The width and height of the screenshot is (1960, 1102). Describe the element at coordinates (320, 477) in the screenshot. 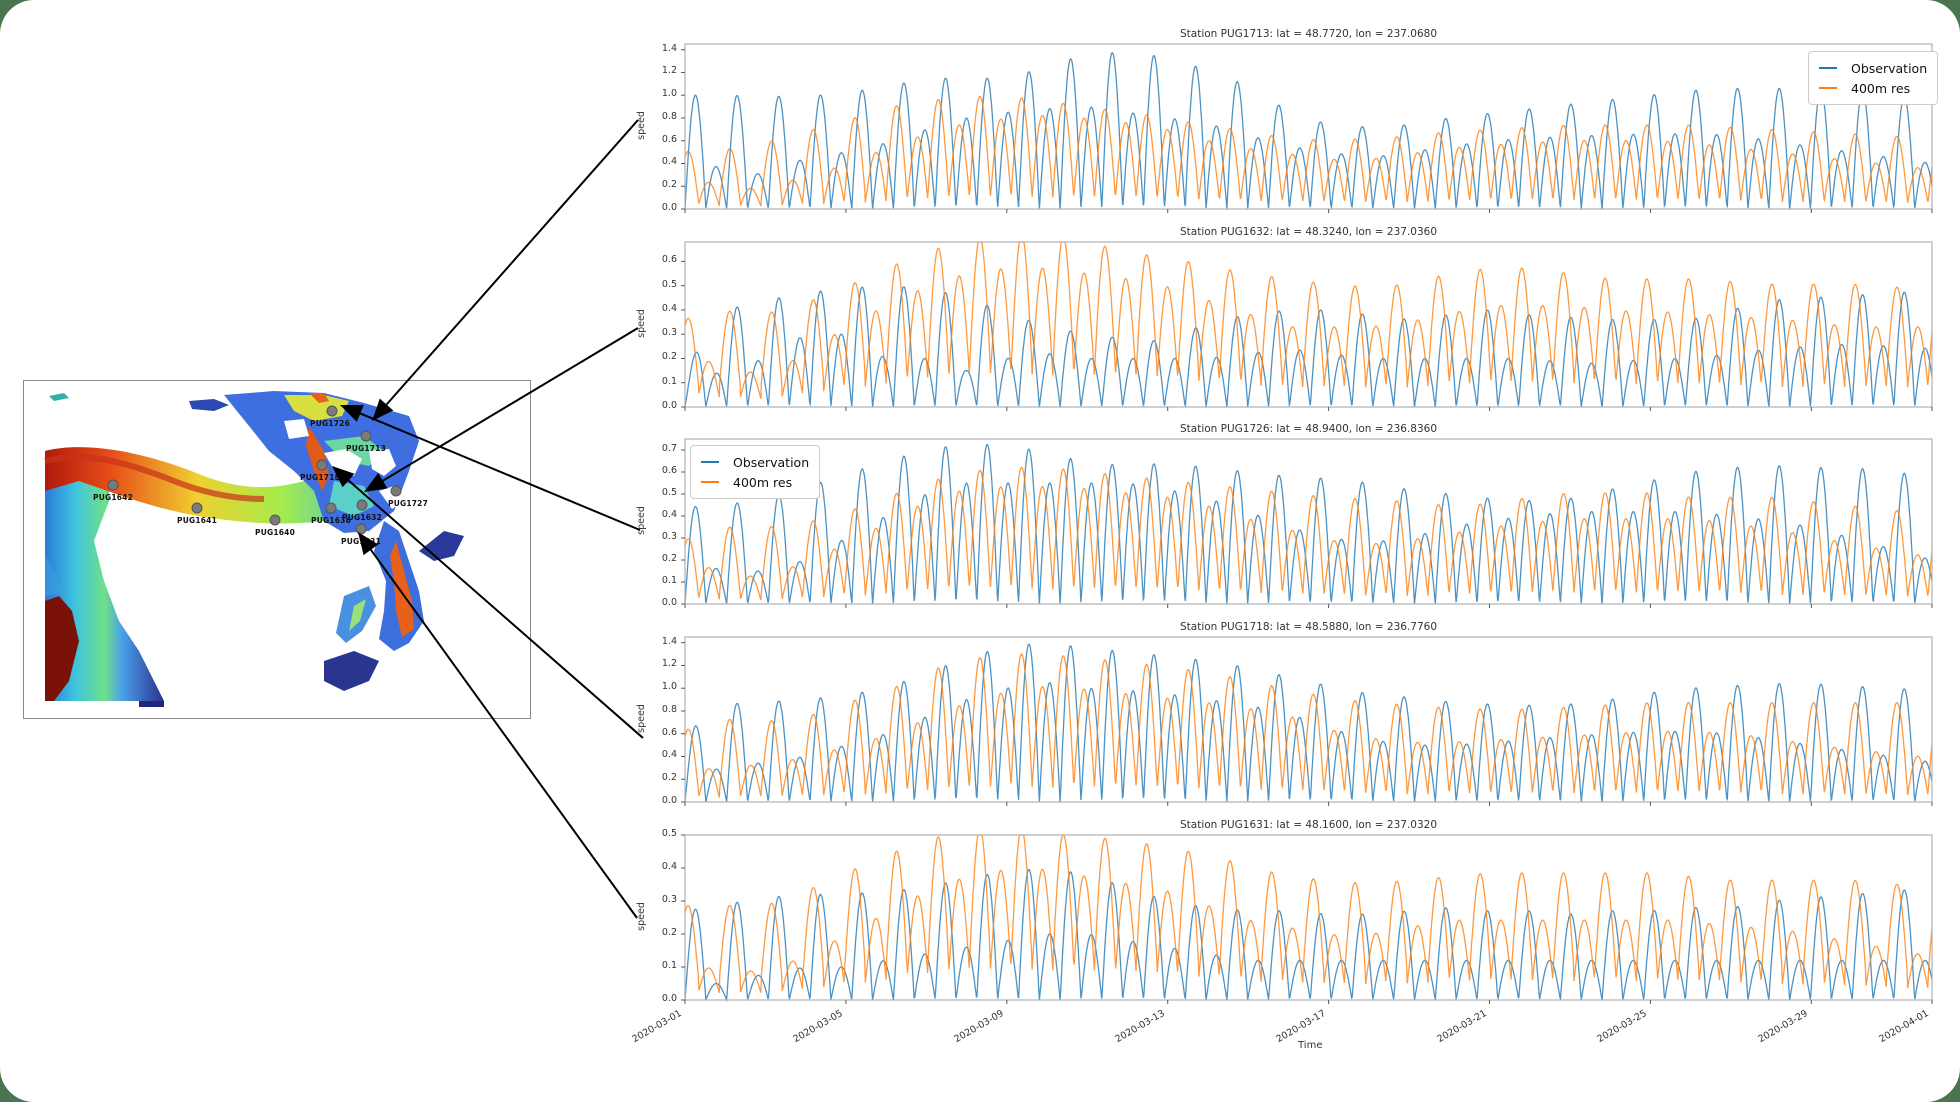

I see `station-label: PUG1718` at that location.